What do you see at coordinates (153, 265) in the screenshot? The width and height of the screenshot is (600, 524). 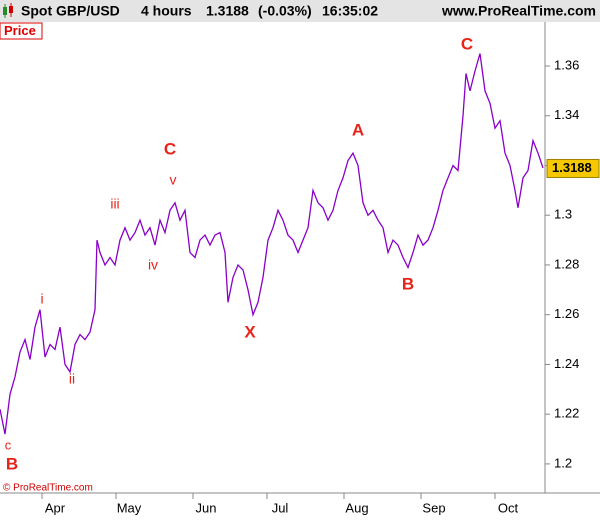 I see `wave-label: iv` at bounding box center [153, 265].